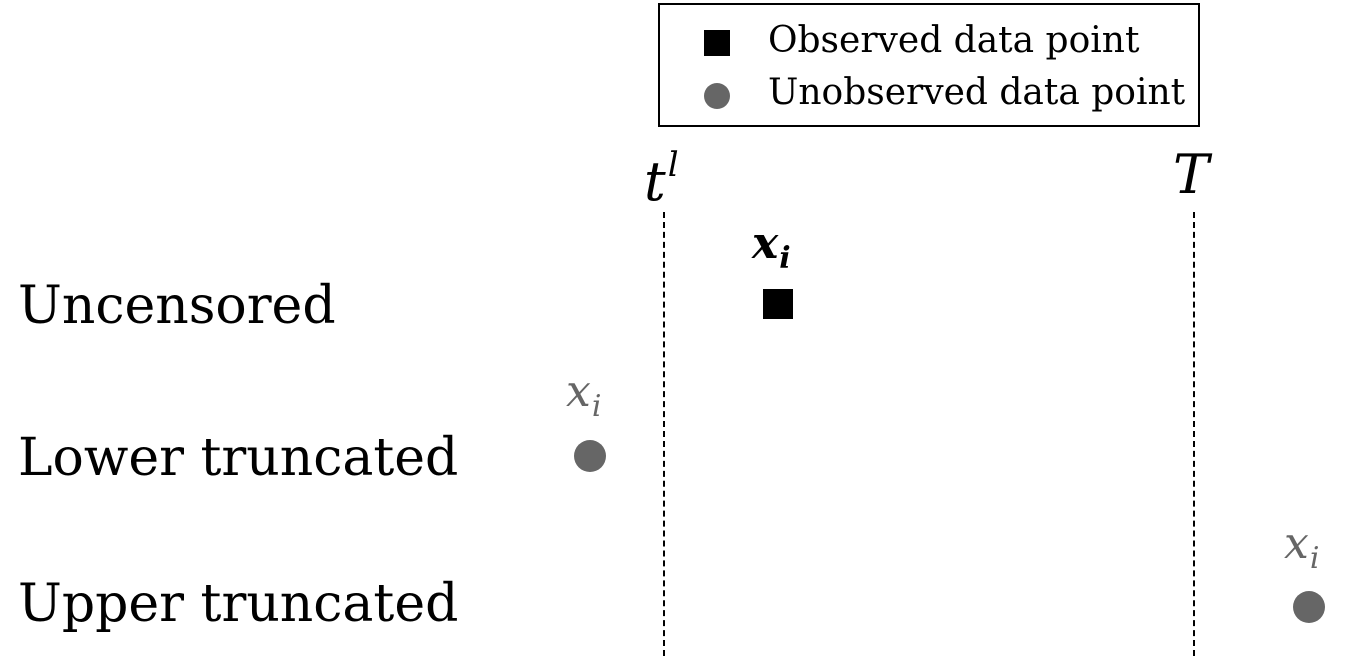 The height and width of the screenshot is (656, 1348). What do you see at coordinates (177, 306) in the screenshot?
I see `row-label-uncensored: Uncensored` at bounding box center [177, 306].